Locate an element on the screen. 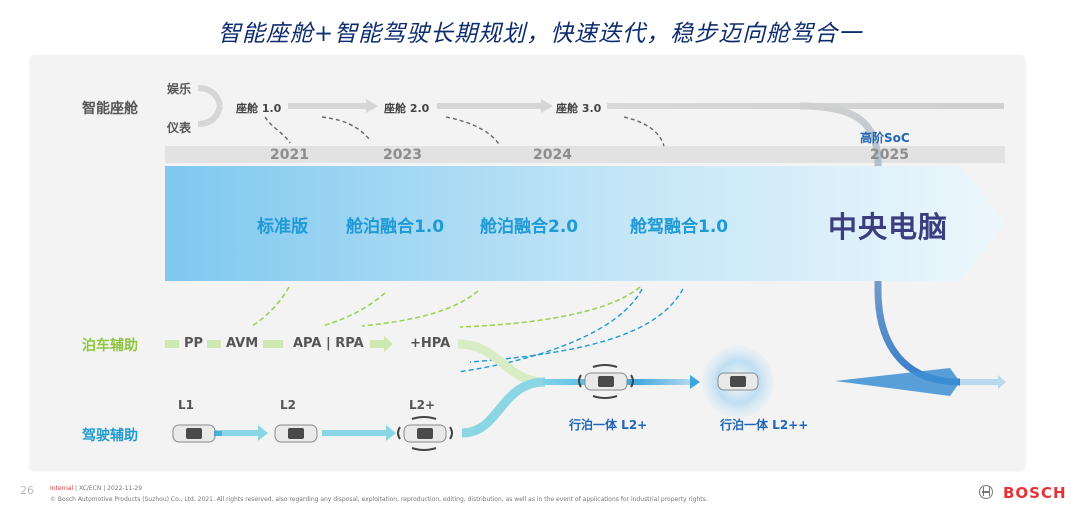 The image size is (1080, 510). footer-meta: Internal | XC/ECN | 2022-11-29 is located at coordinates (96, 488).